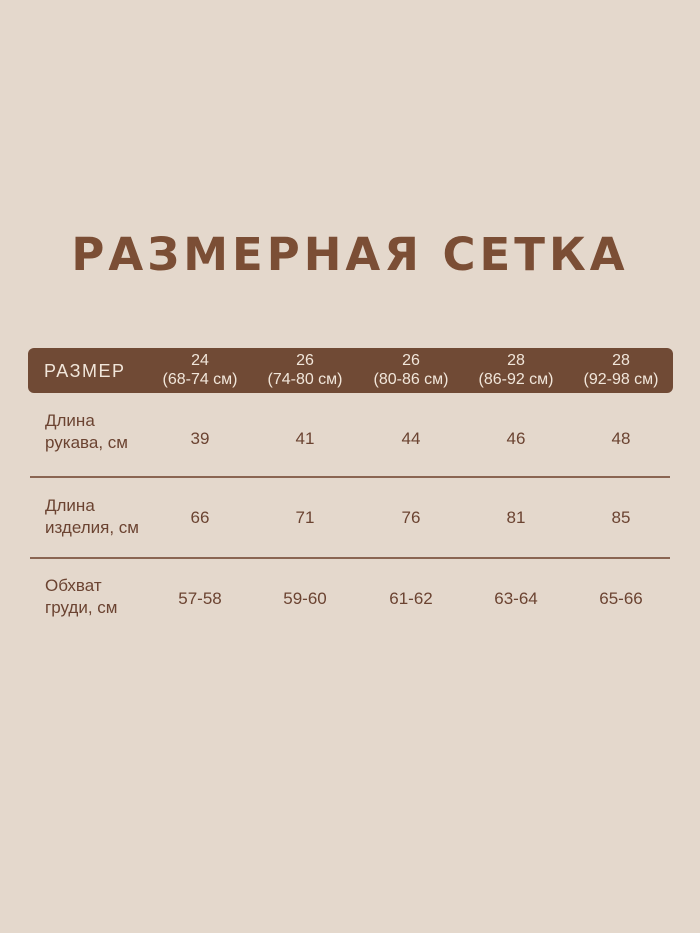 This screenshot has height=933, width=700. Describe the element at coordinates (516, 370) in the screenshot. I see `header-col: 28 (86-92 см)` at that location.